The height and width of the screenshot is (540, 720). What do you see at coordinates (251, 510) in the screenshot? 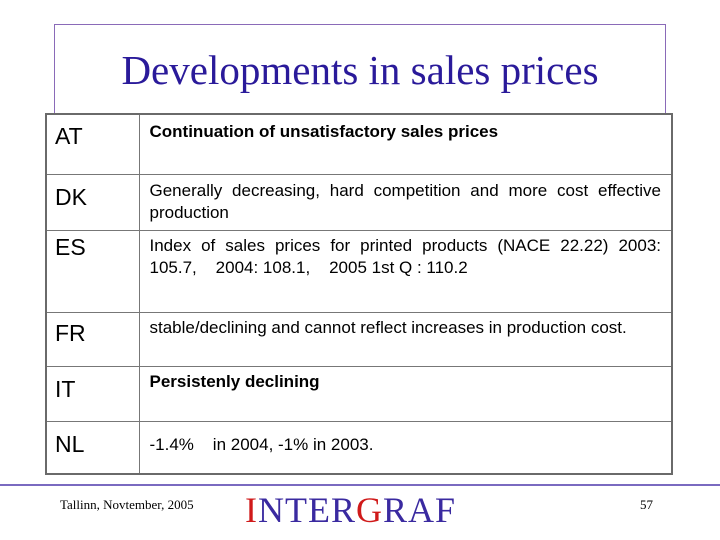
I see `logo-letter-i: I` at bounding box center [251, 510].